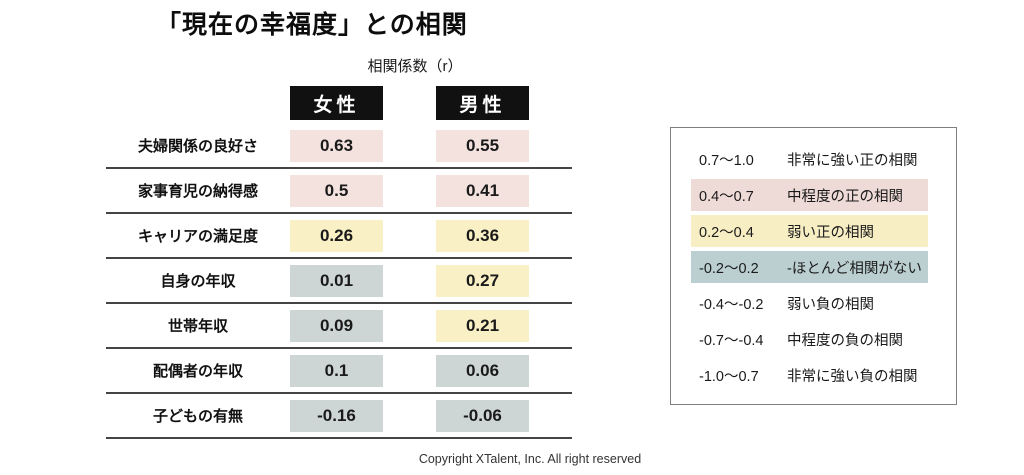 The image size is (1024, 475). What do you see at coordinates (482, 370) in the screenshot?
I see `value-cell-male: 0.06` at bounding box center [482, 370].